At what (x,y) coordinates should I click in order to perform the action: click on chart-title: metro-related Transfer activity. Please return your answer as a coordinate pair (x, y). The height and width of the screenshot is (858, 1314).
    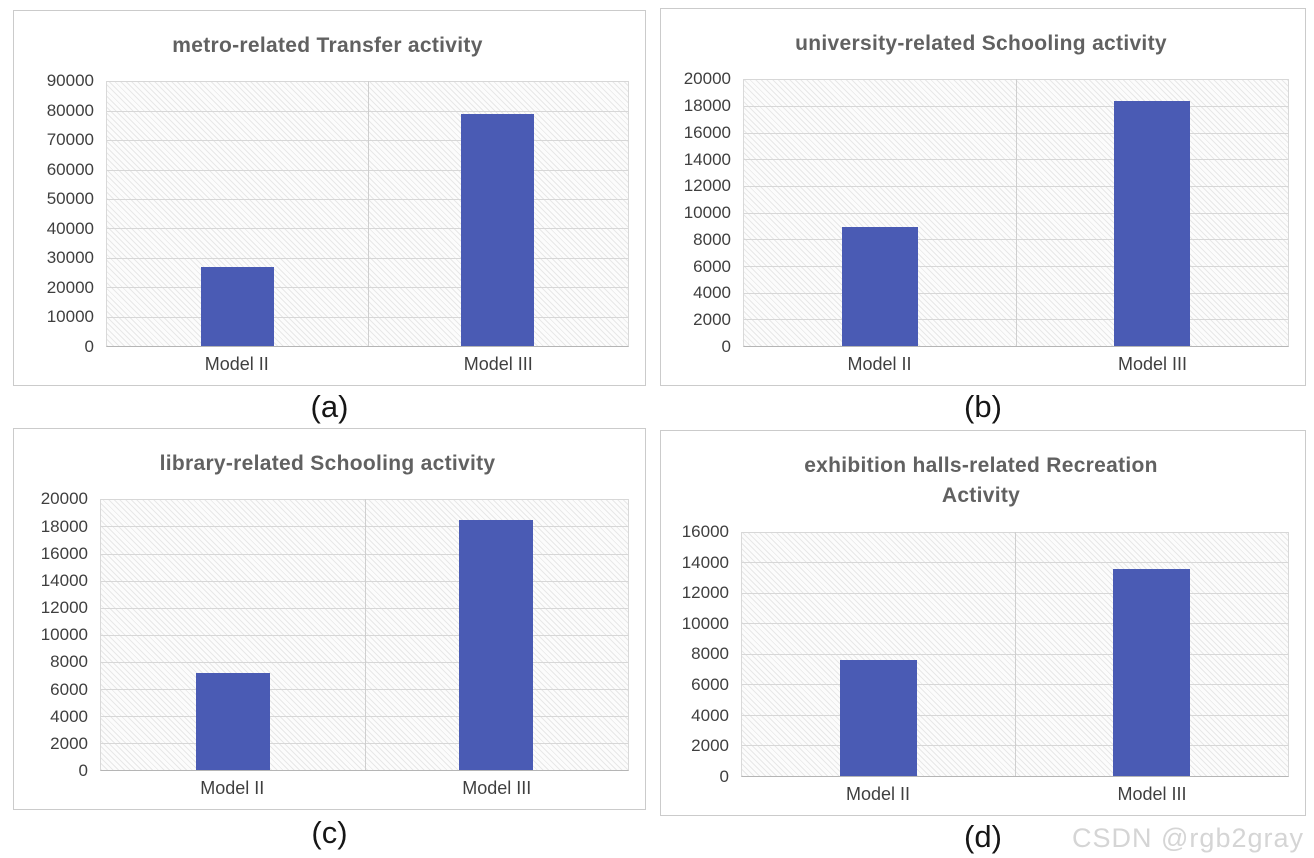
    Looking at the image, I should click on (327, 45).